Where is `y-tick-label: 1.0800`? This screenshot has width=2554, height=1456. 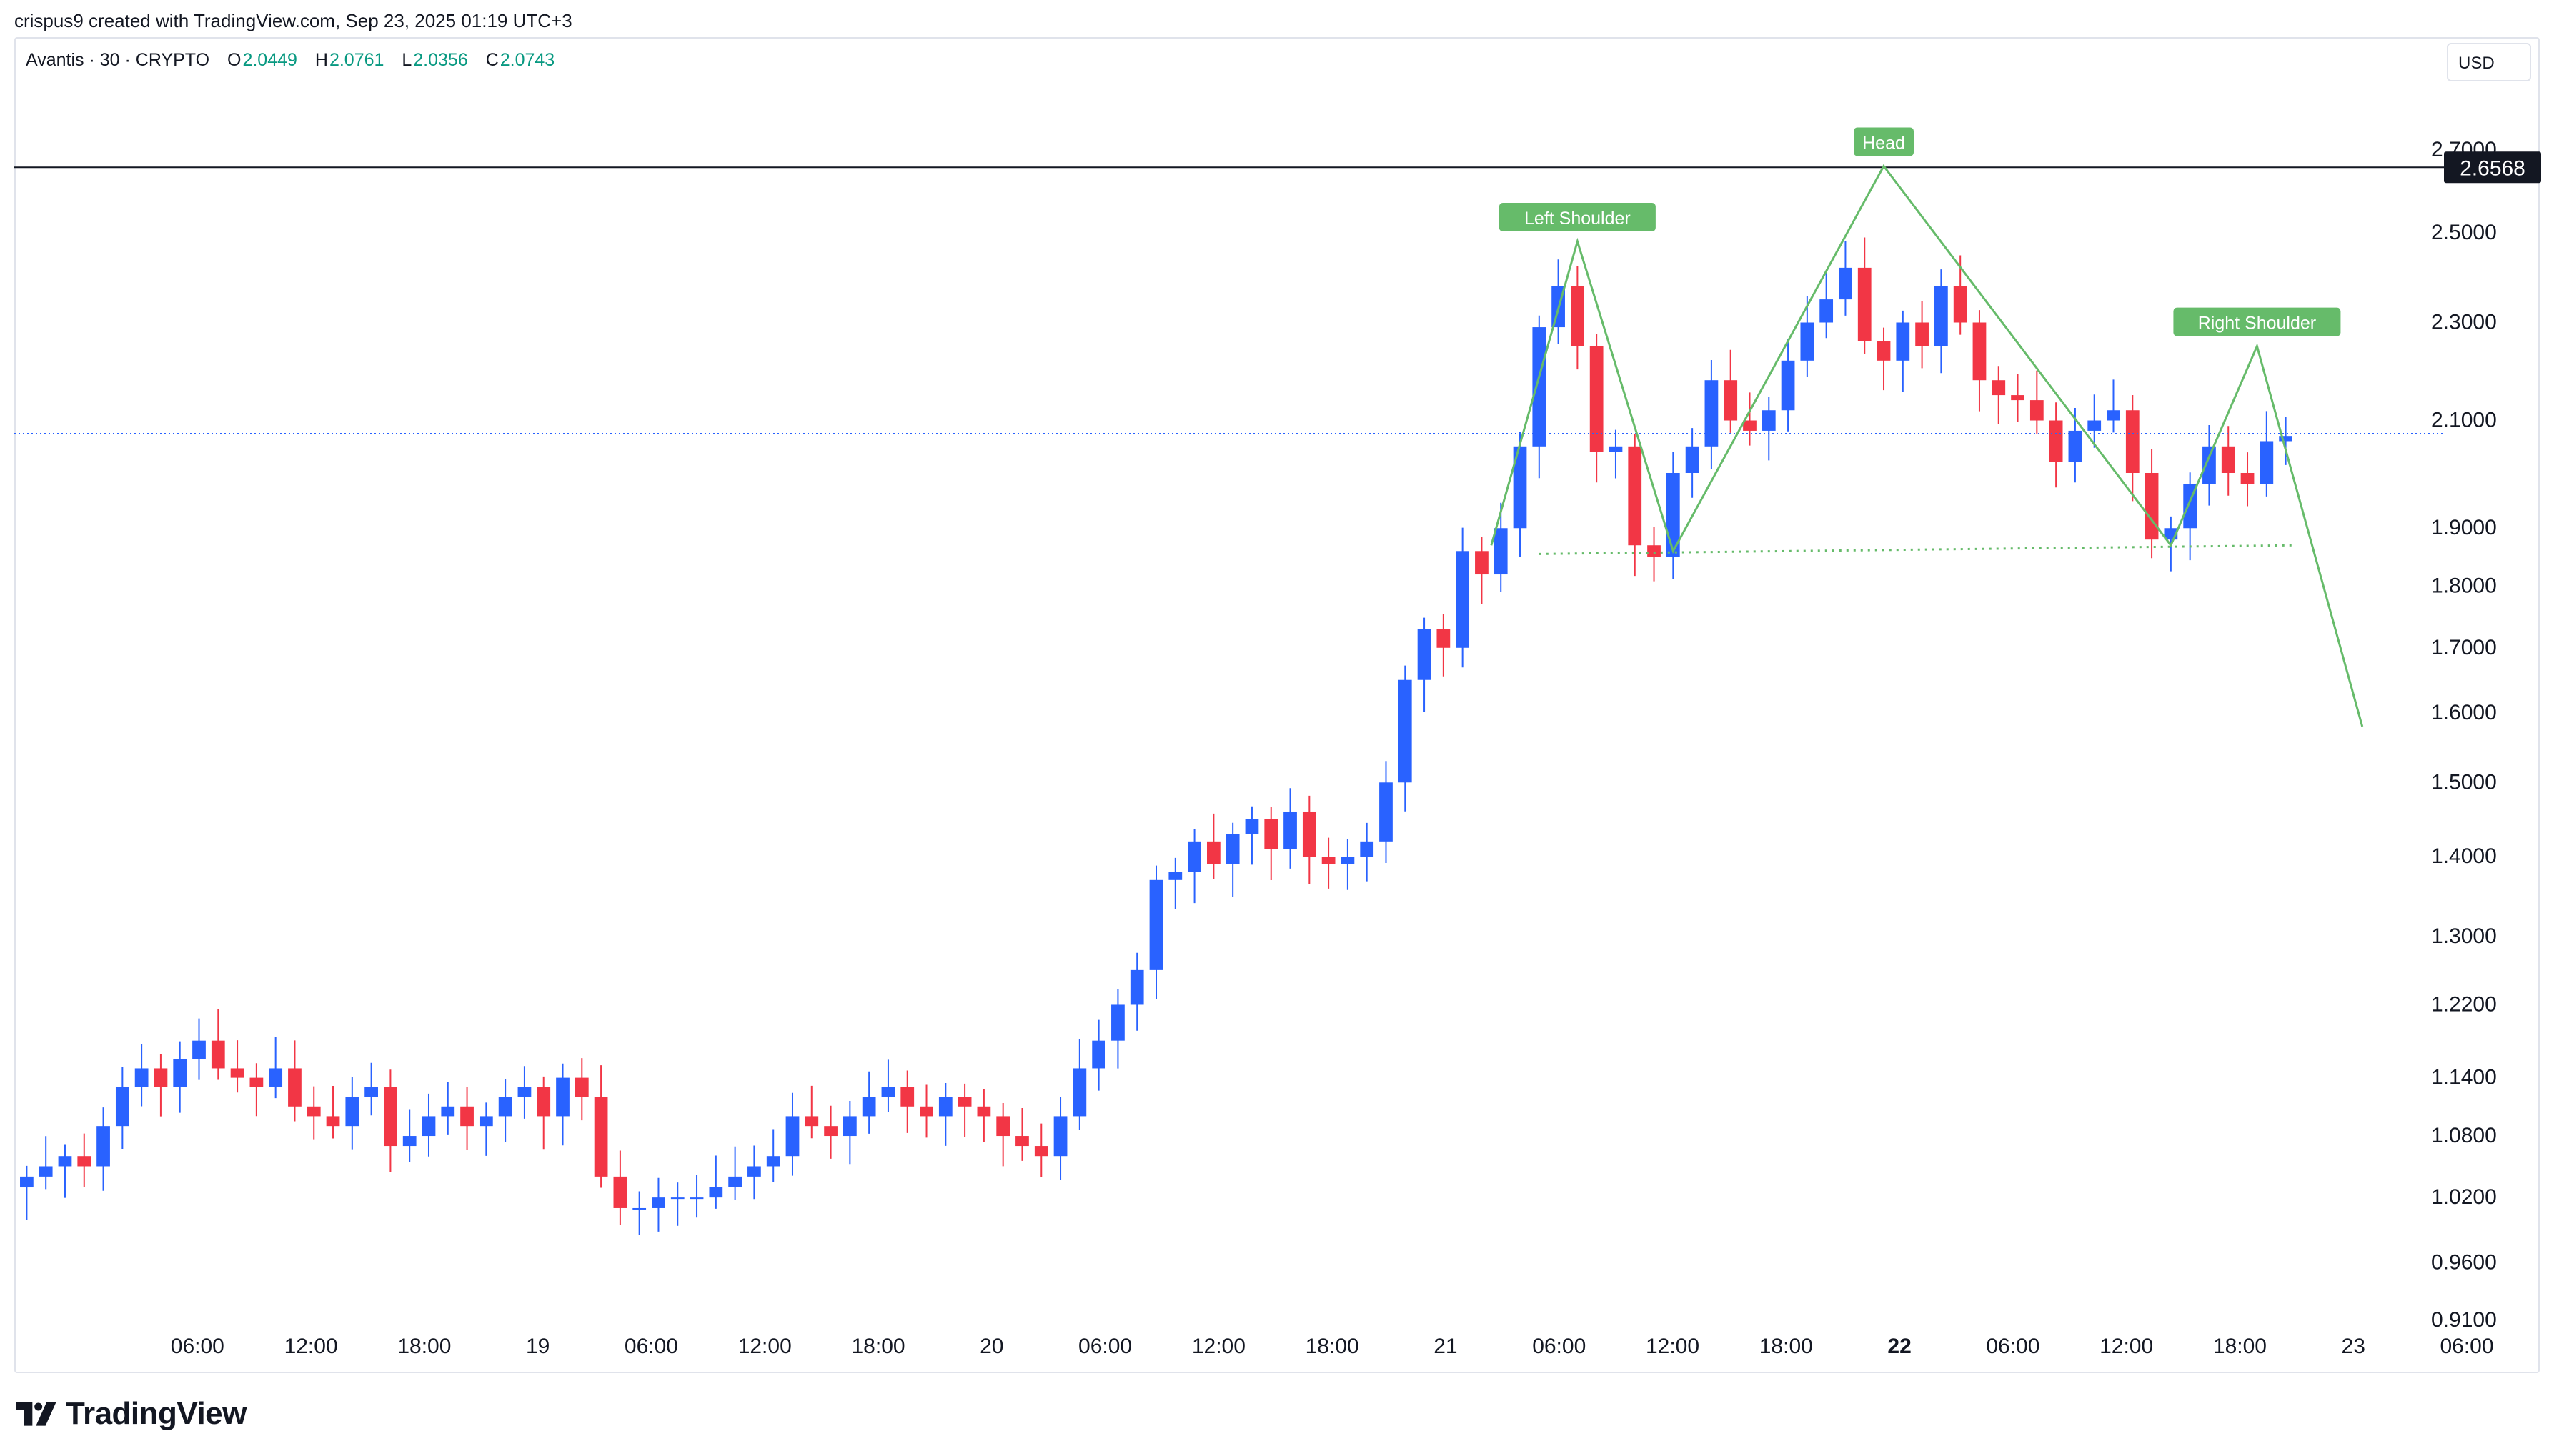
y-tick-label: 1.0800 is located at coordinates (2464, 1135).